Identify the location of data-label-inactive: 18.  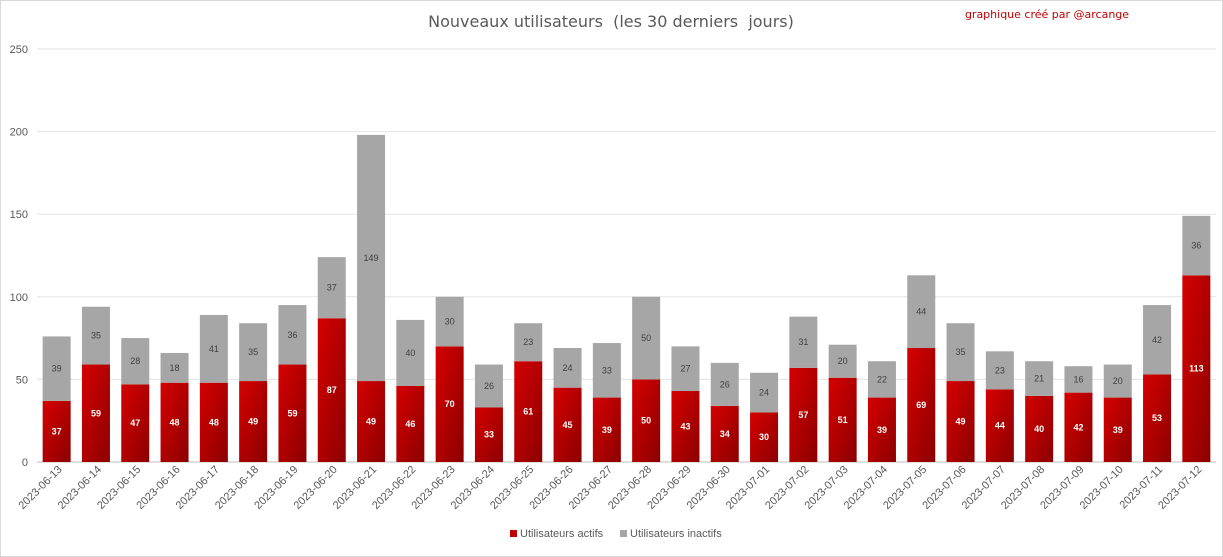
(175, 368).